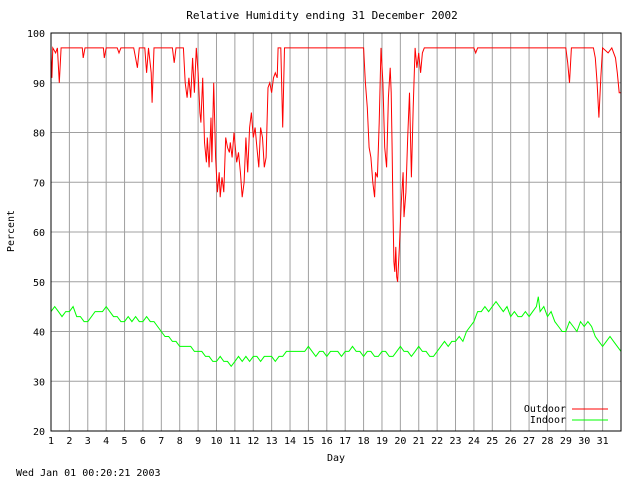  What do you see at coordinates (235, 441) in the screenshot?
I see `x-tick-label: 11` at bounding box center [235, 441].